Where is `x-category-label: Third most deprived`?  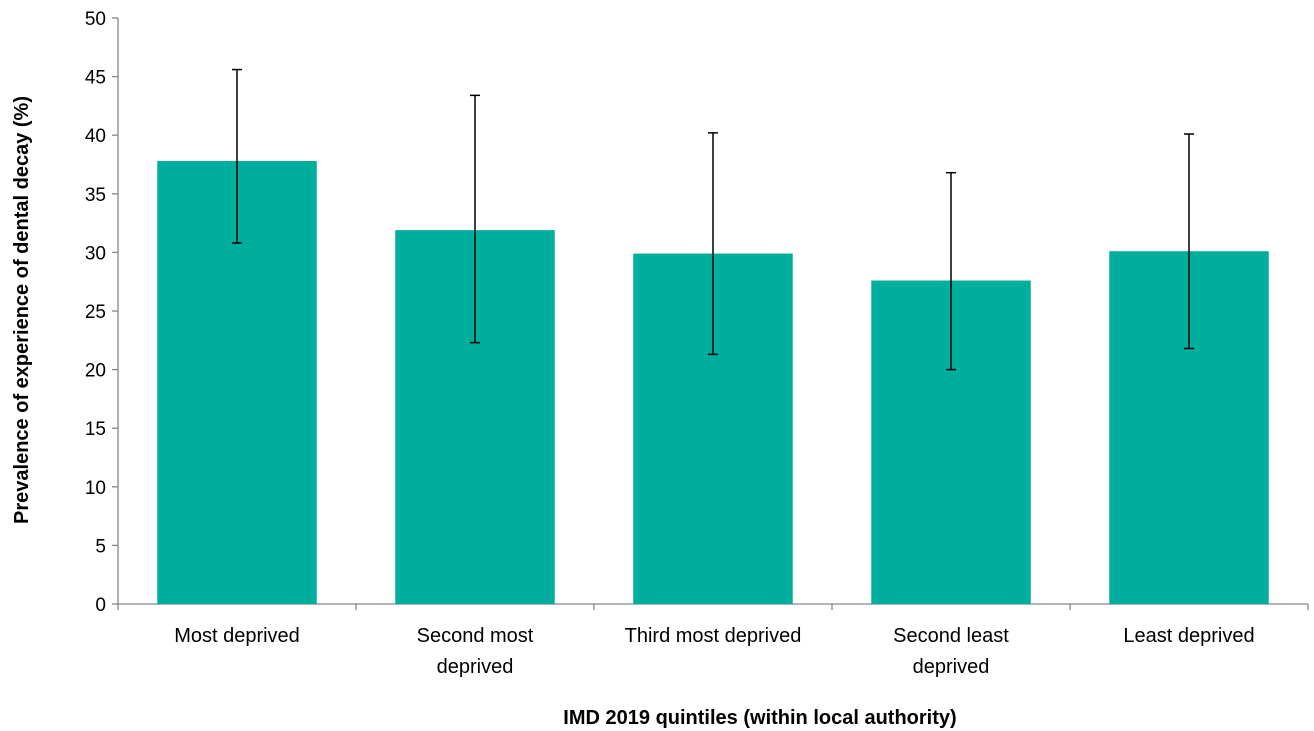 x-category-label: Third most deprived is located at coordinates (713, 636).